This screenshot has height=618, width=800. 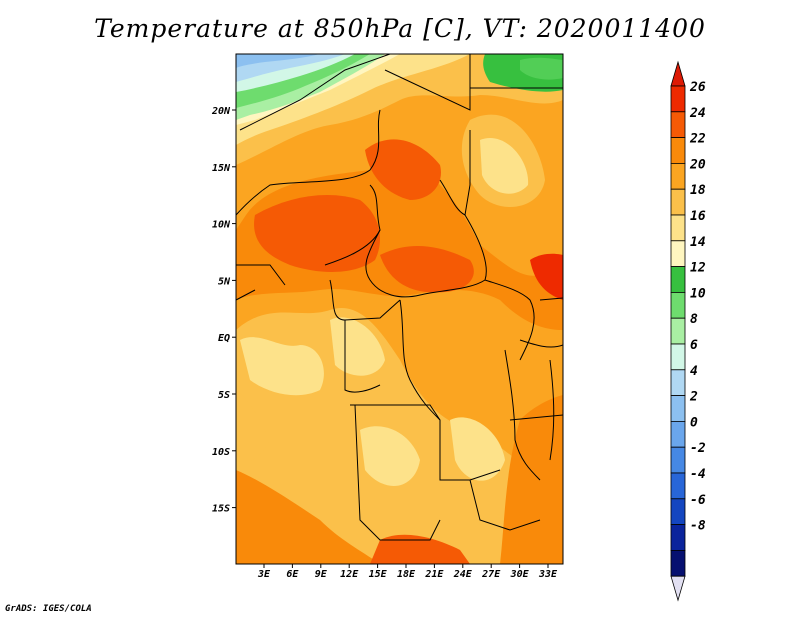 What do you see at coordinates (321, 574) in the screenshot?
I see `lon-label: 9E` at bounding box center [321, 574].